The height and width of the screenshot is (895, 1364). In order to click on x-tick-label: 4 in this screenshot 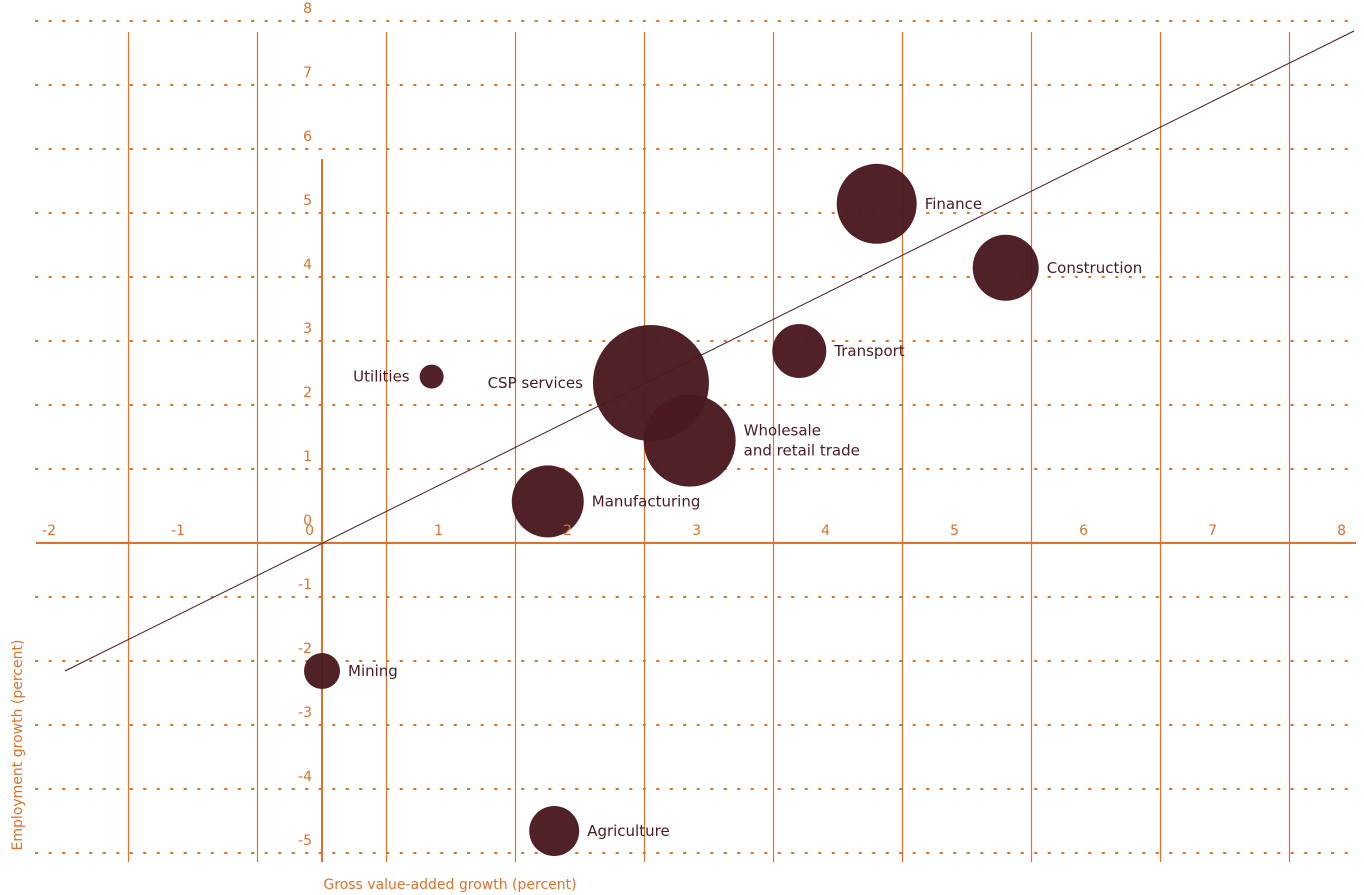, I will do `click(825, 531)`.